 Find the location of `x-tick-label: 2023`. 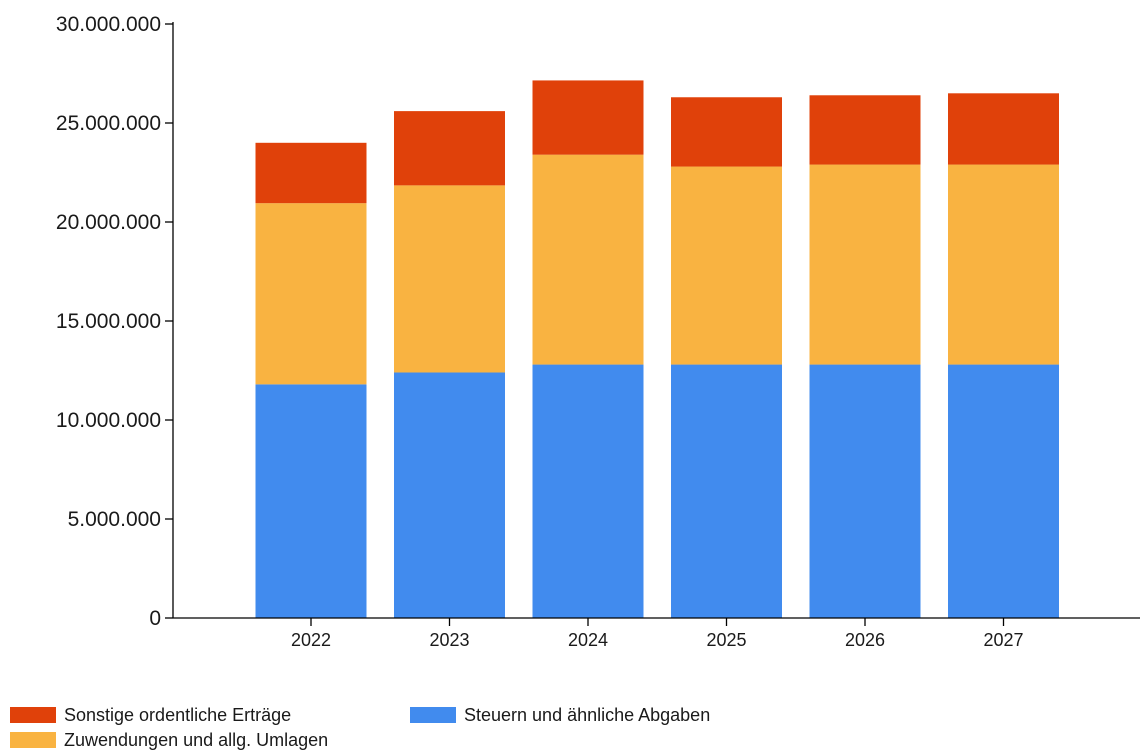

x-tick-label: 2023 is located at coordinates (449, 640).